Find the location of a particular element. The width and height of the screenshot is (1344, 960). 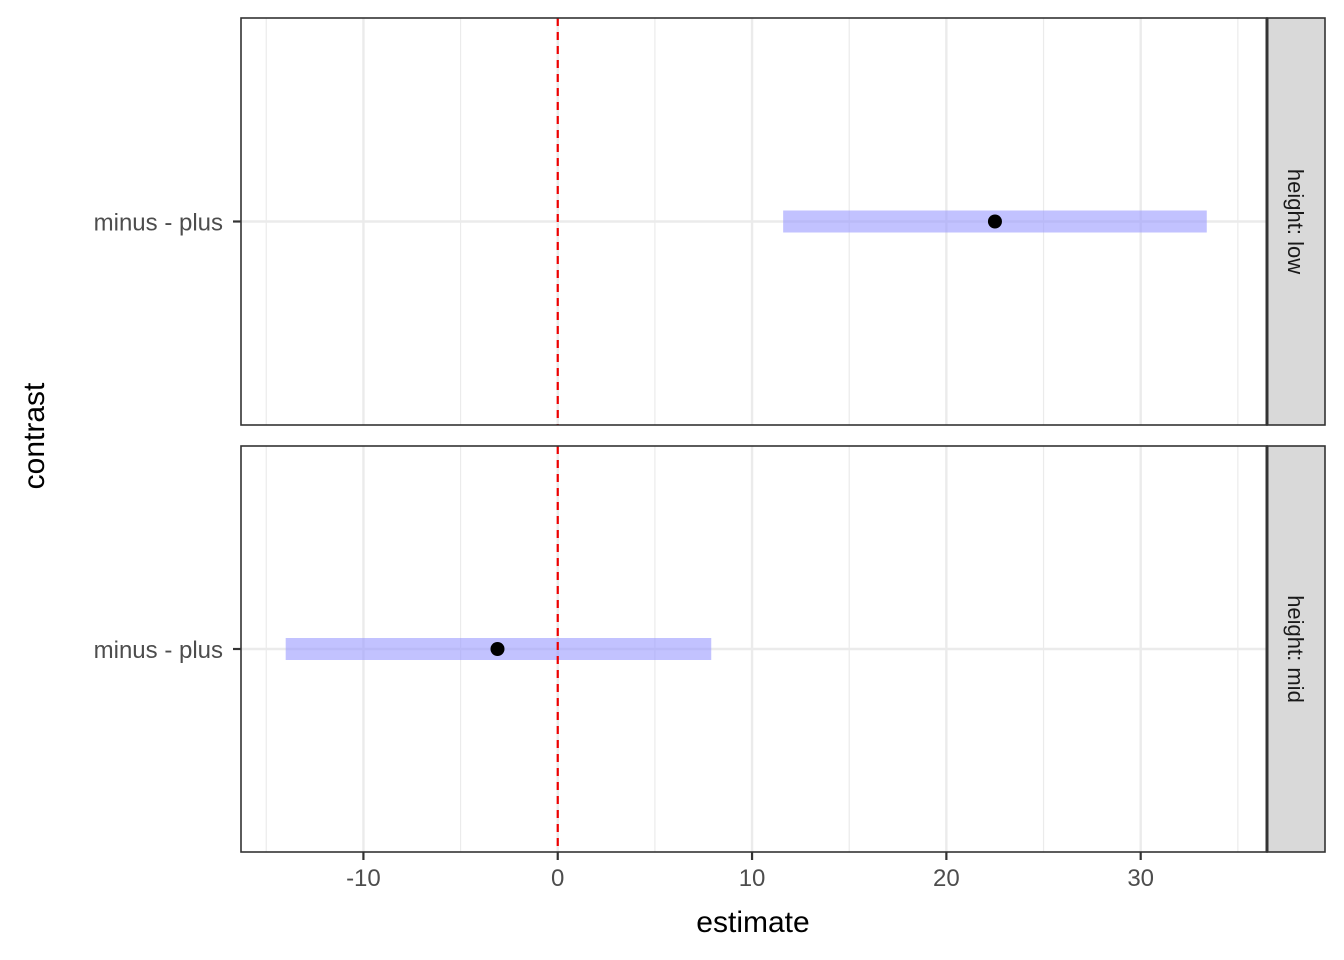

x-axis-title: estimate is located at coordinates (752, 922).